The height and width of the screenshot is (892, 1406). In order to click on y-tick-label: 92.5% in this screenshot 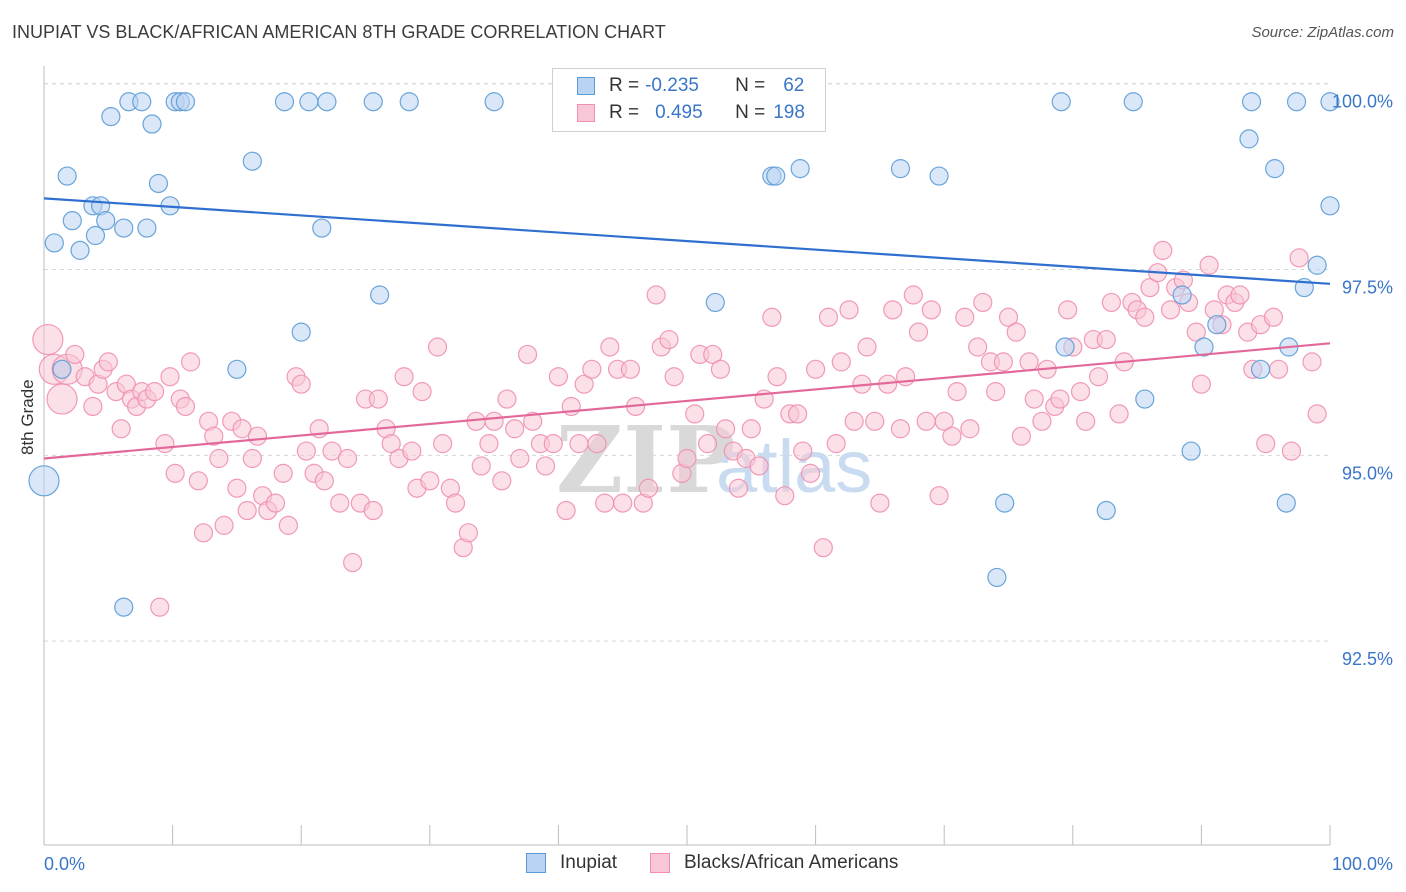, I will do `click(1367, 659)`.